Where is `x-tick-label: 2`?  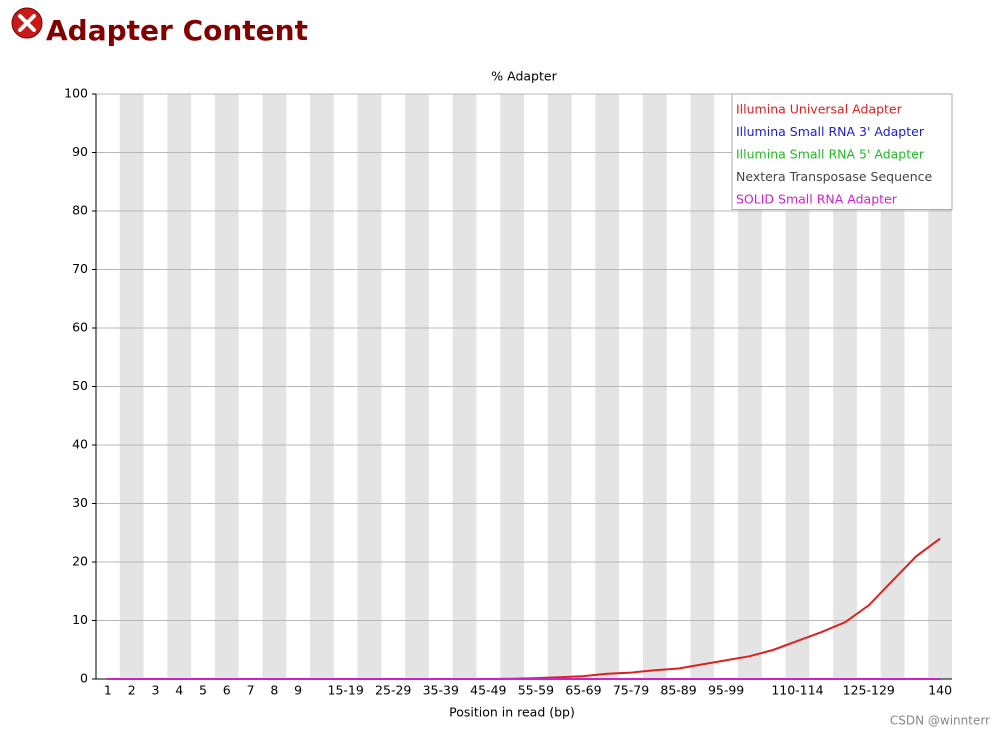 x-tick-label: 2 is located at coordinates (132, 690).